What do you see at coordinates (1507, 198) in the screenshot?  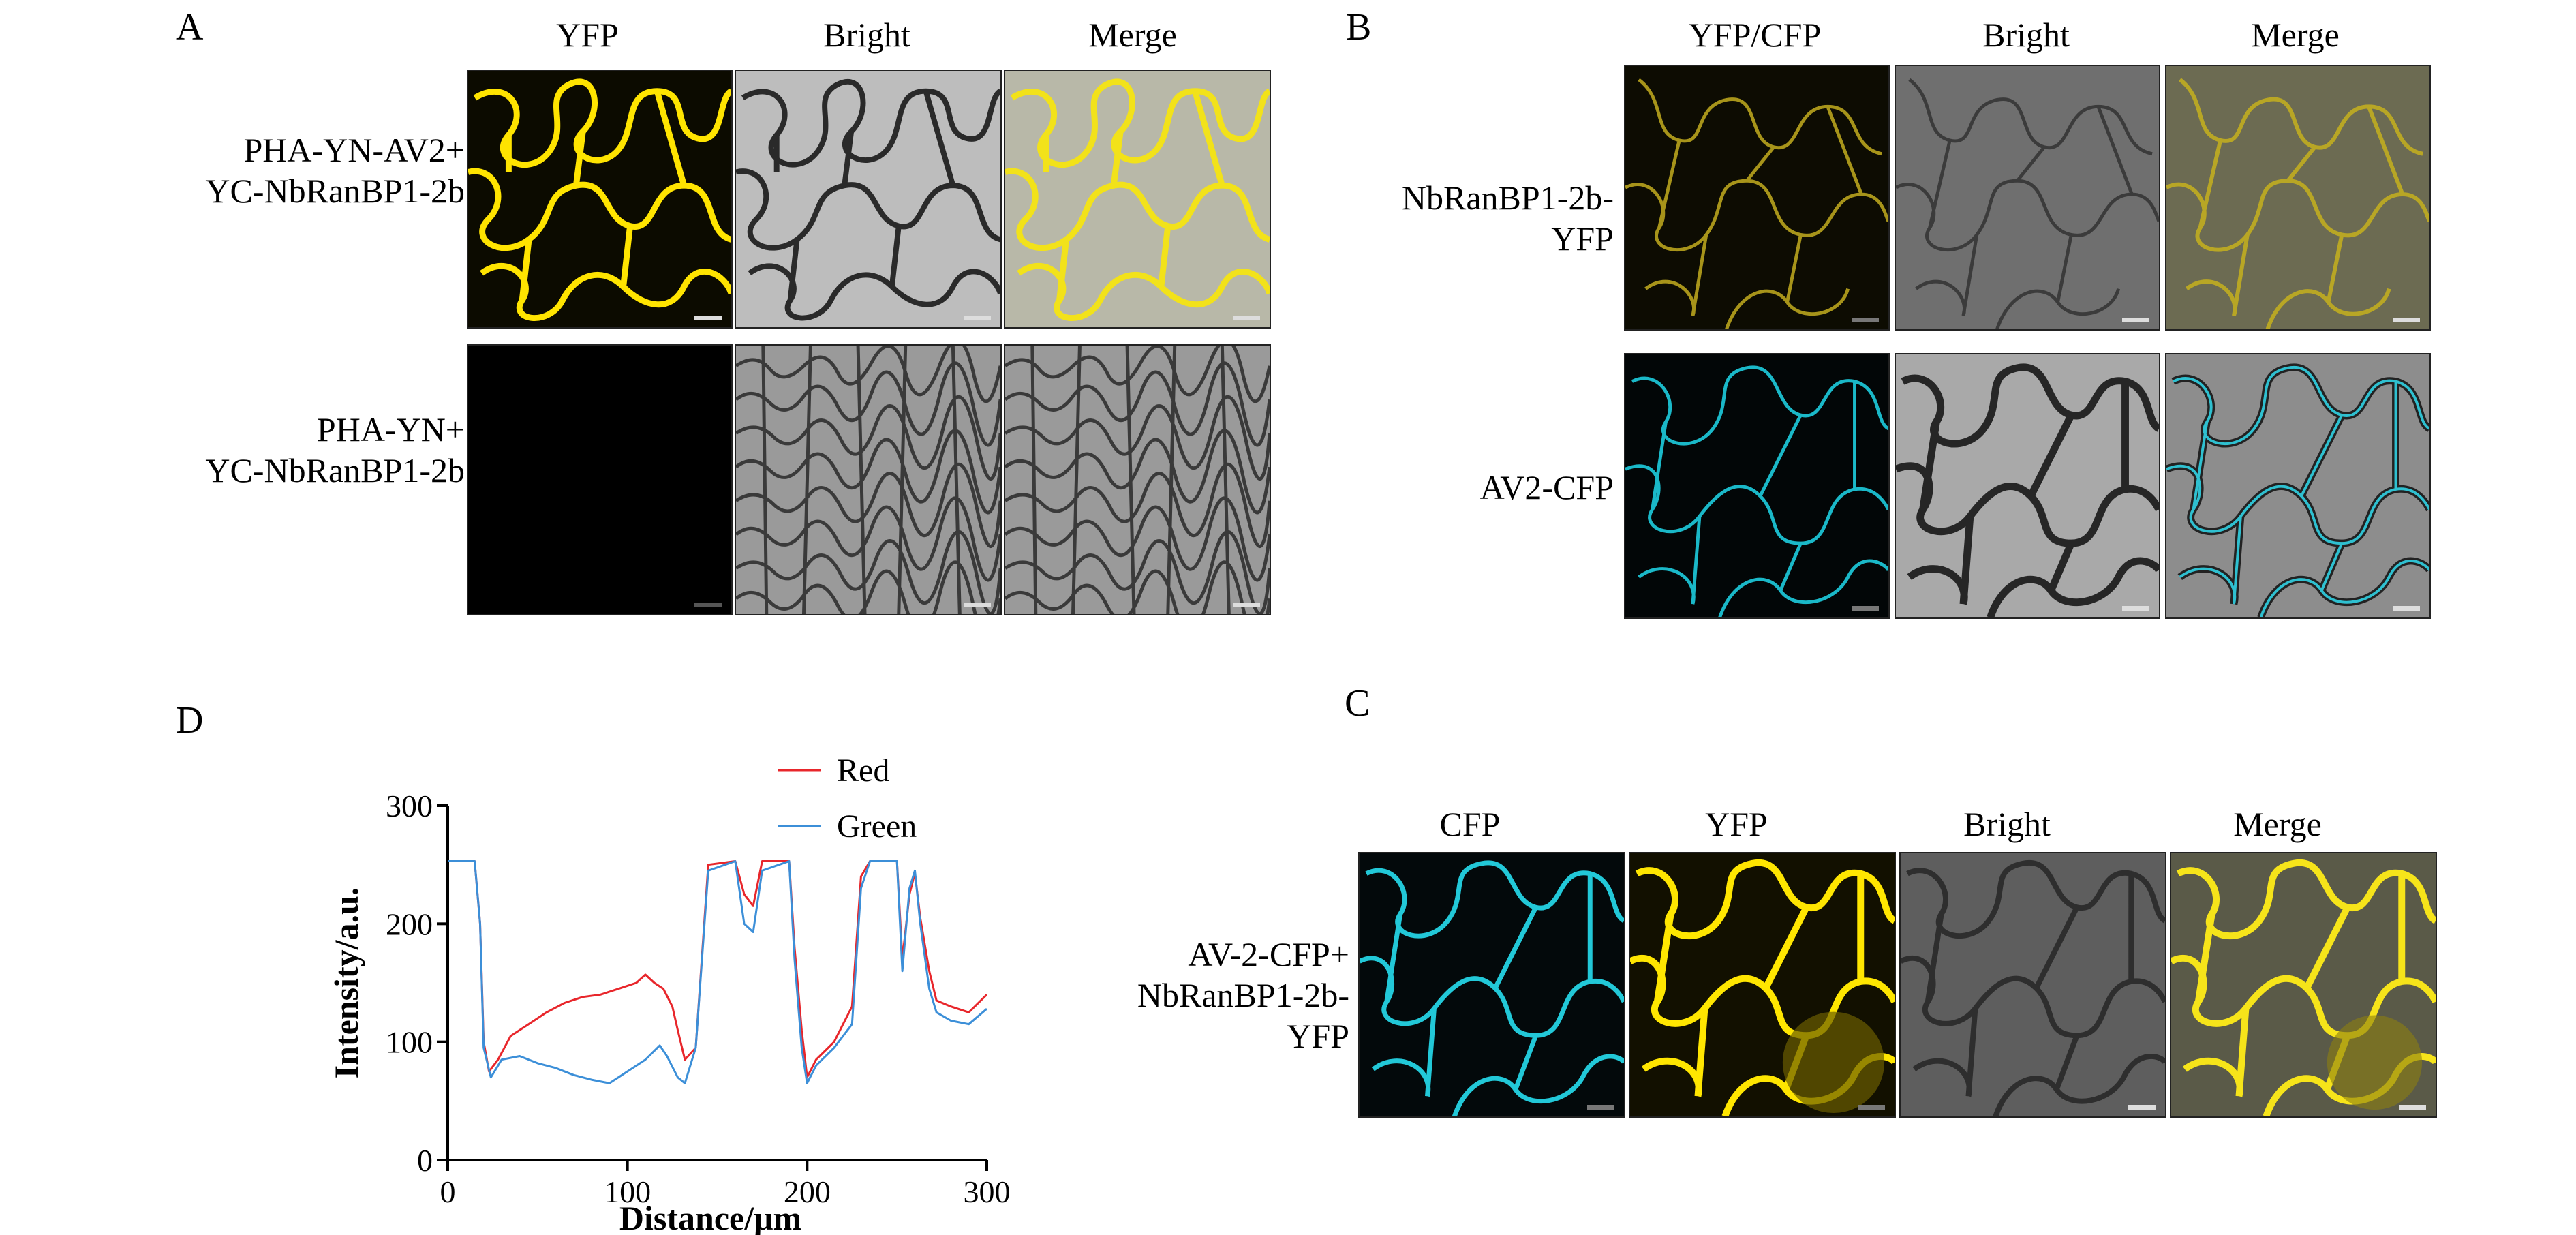 I see `panel-b-row1-label-line1: NbRanBP1-2b-` at bounding box center [1507, 198].